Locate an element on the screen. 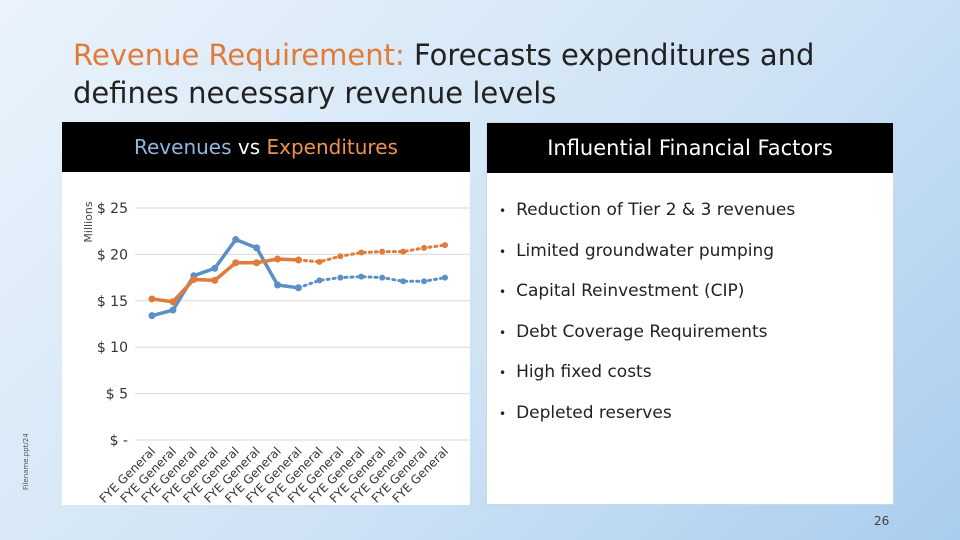 The width and height of the screenshot is (960, 540). y-tick-label: $ 10 is located at coordinates (112, 348).